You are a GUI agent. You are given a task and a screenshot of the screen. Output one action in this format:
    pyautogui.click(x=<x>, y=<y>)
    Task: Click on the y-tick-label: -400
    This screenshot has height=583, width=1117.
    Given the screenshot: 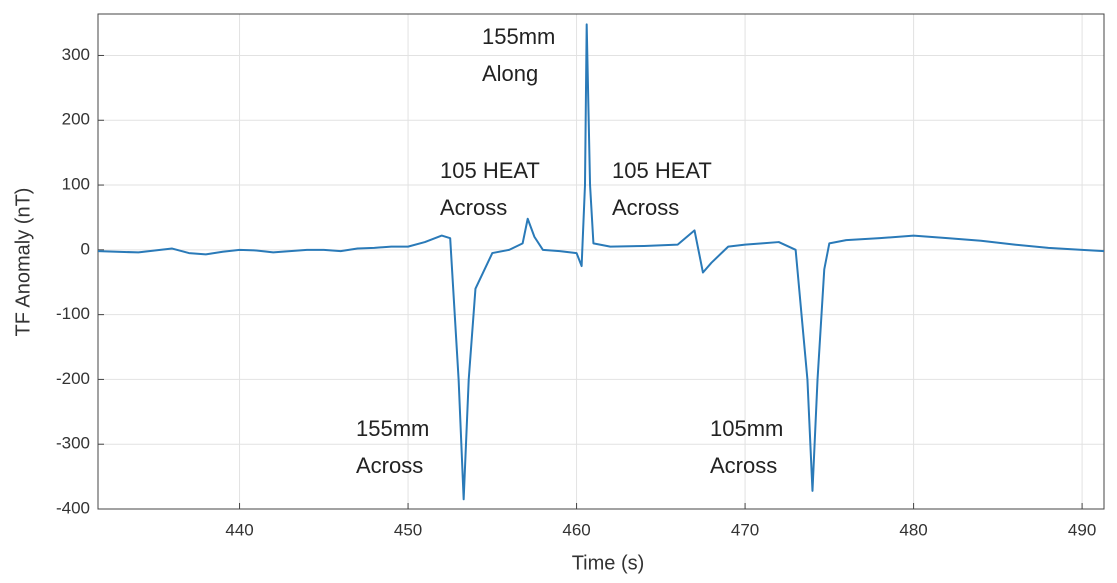 What is the action you would take?
    pyautogui.click(x=73, y=507)
    